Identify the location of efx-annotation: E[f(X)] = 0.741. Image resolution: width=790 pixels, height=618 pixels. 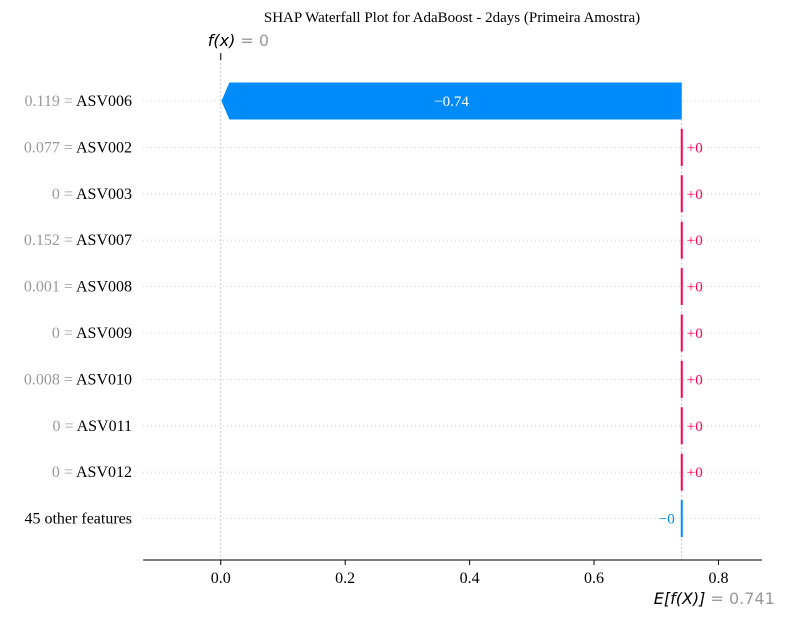
(714, 598).